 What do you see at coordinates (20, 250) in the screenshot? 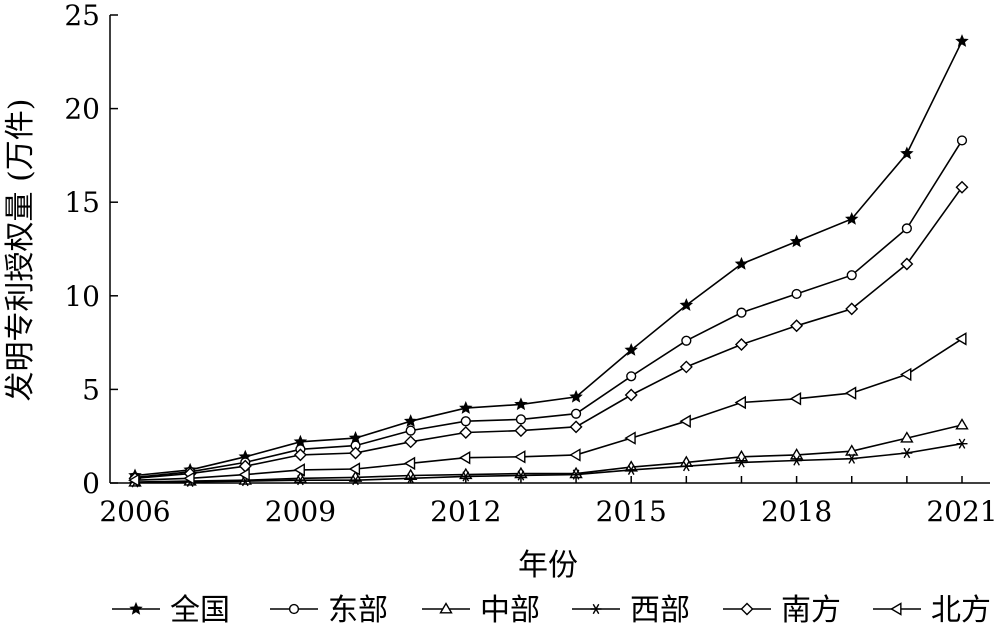
I see `y-axis-label: 发明专利授权量 (万件)` at bounding box center [20, 250].